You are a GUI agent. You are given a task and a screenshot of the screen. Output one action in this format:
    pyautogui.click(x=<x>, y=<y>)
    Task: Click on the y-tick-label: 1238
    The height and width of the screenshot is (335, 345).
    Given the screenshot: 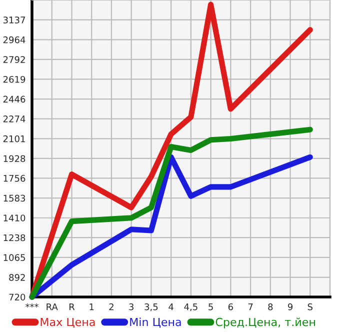 What is the action you would take?
    pyautogui.click(x=15, y=238)
    